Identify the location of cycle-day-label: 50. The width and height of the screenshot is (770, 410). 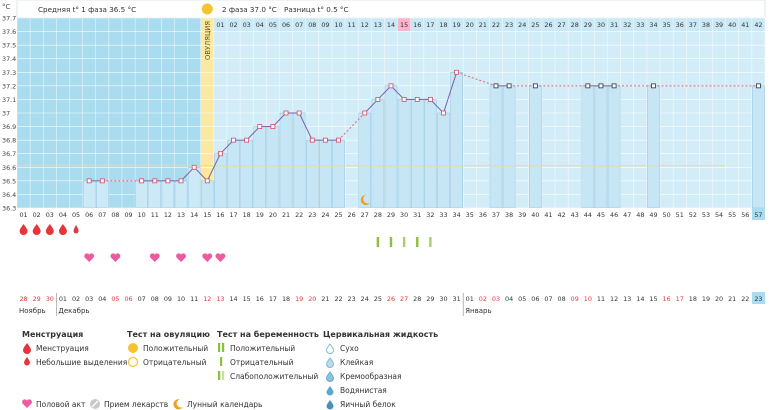
(667, 215).